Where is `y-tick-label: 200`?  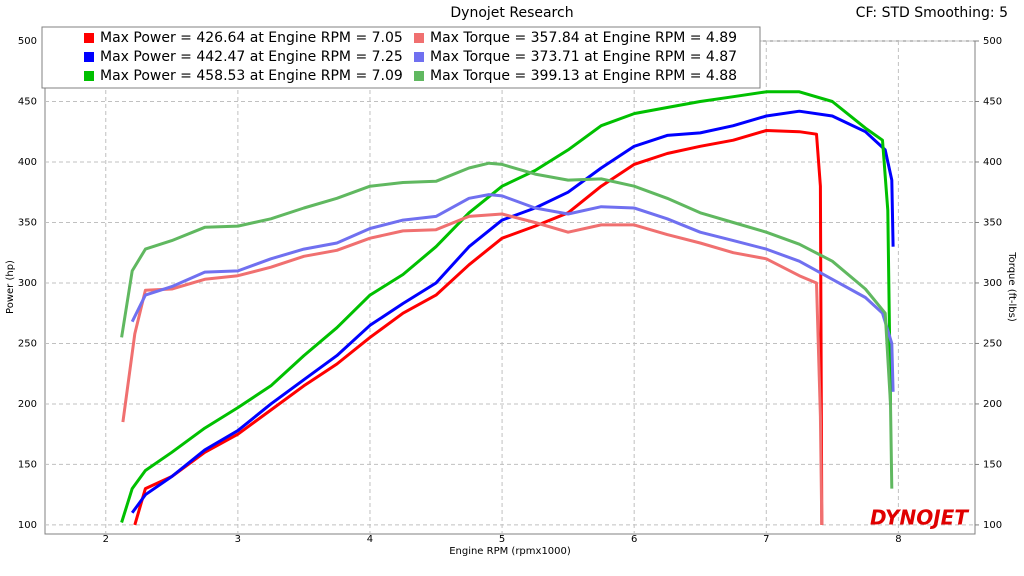
y-tick-label: 200 is located at coordinates (27, 404).